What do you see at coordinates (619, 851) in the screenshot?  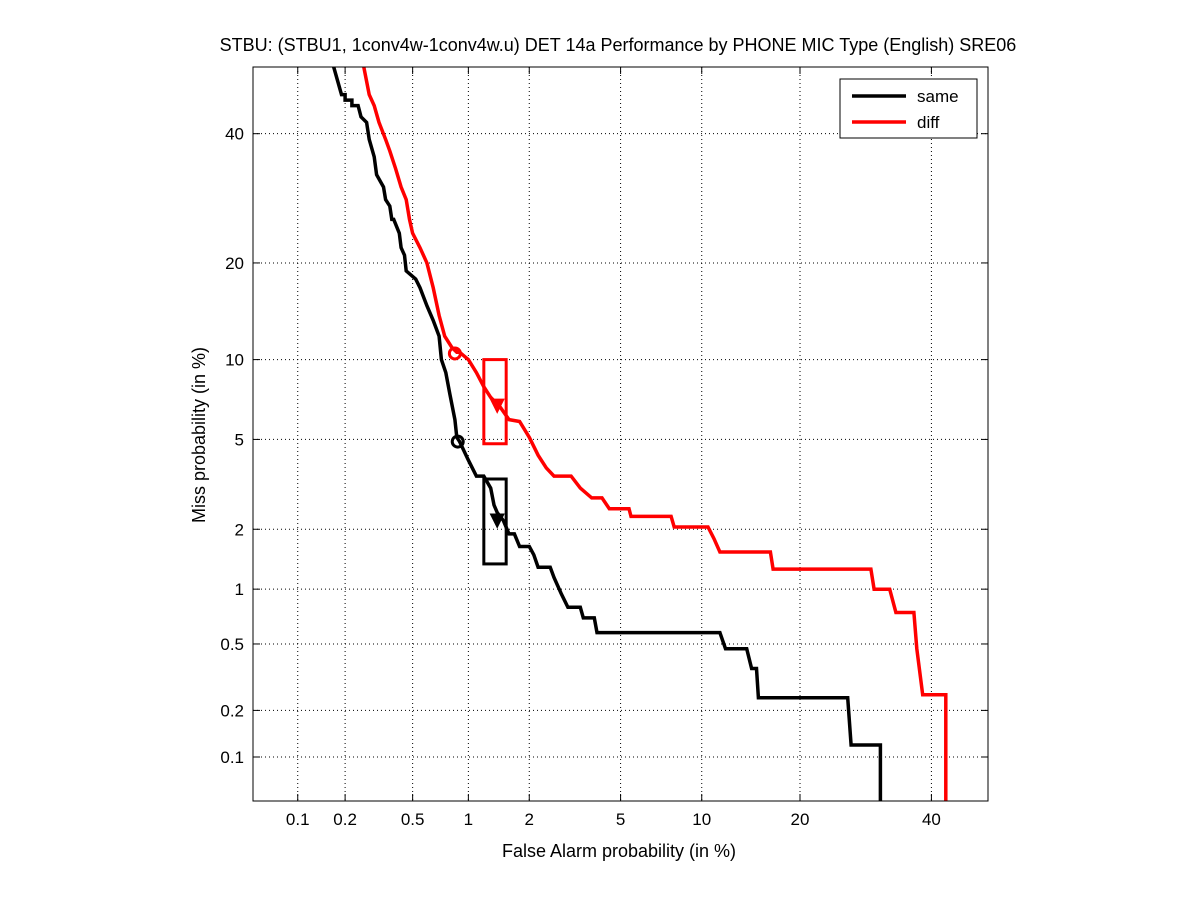 I see `x-axis-label: False Alarm probability (in %)` at bounding box center [619, 851].